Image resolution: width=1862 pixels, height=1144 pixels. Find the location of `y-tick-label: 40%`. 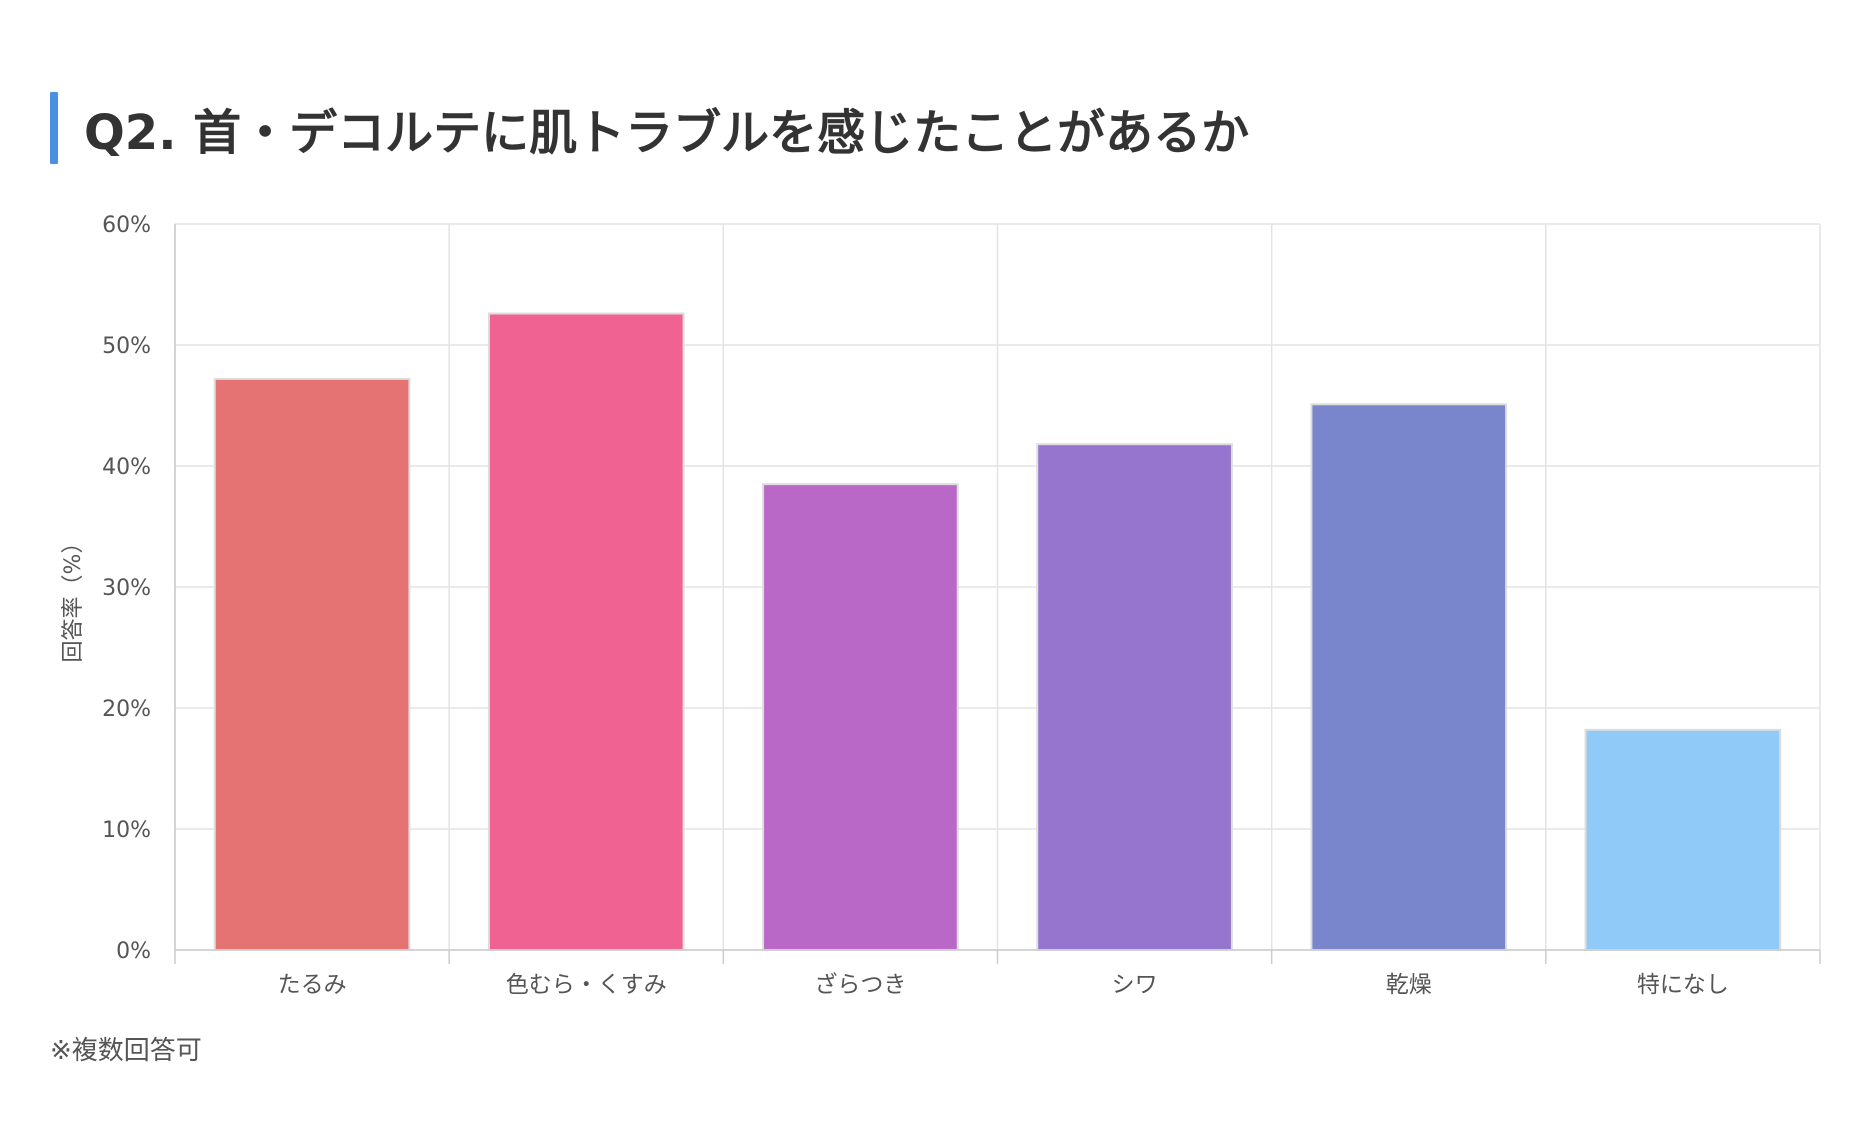

y-tick-label: 40% is located at coordinates (126, 467).